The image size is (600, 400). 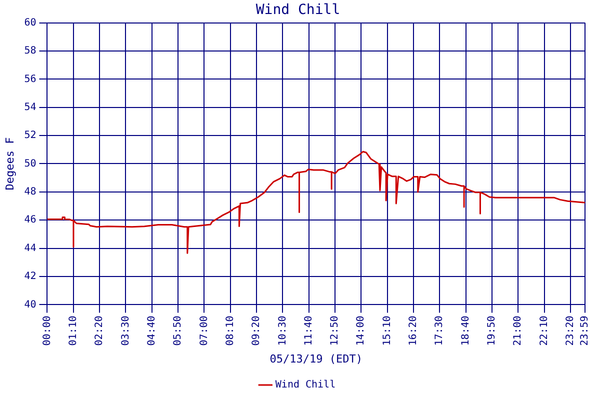 I want to click on y-tick-label: 42, so click(x=30, y=276).